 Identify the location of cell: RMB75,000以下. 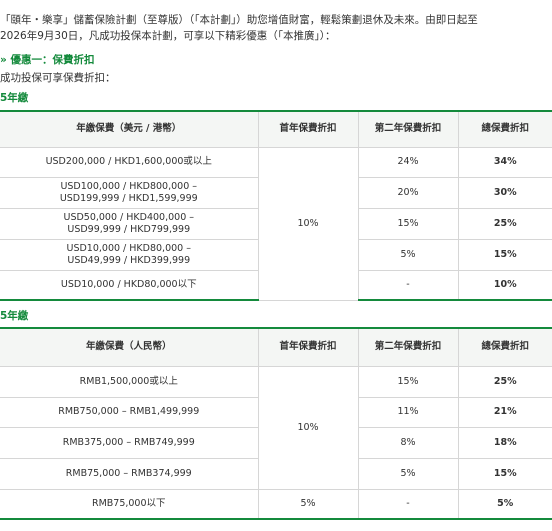
(129, 504).